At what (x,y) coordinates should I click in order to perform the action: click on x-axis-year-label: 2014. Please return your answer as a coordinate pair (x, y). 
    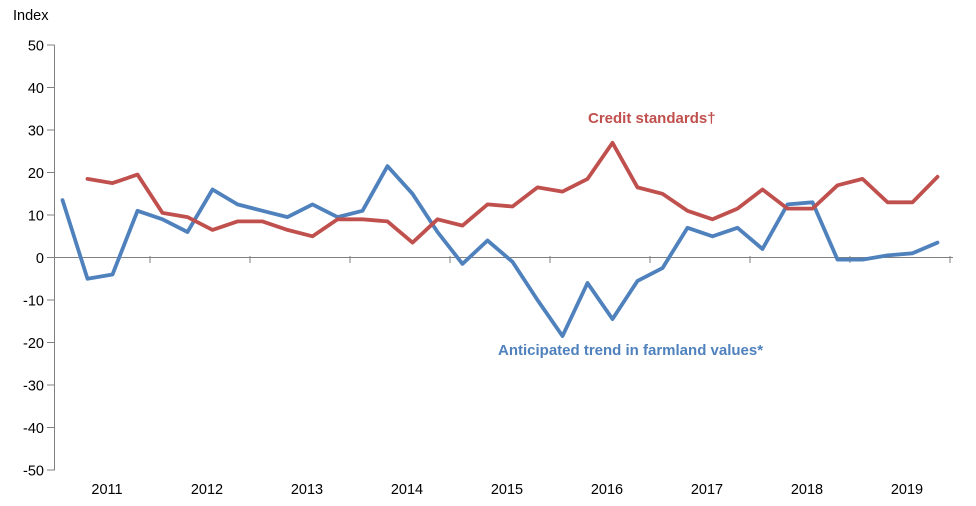
    Looking at the image, I should click on (407, 490).